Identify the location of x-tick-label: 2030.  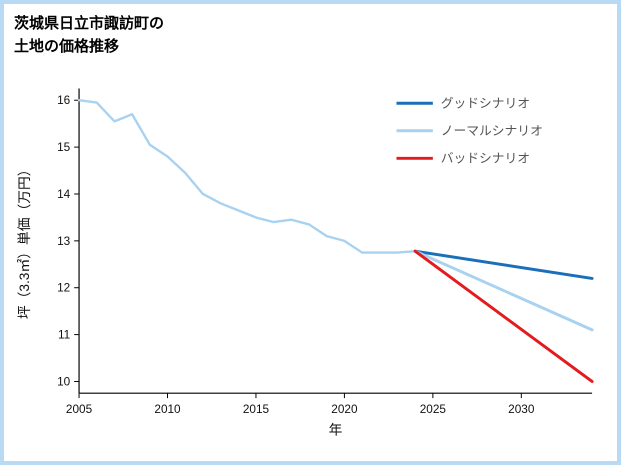
(521, 409).